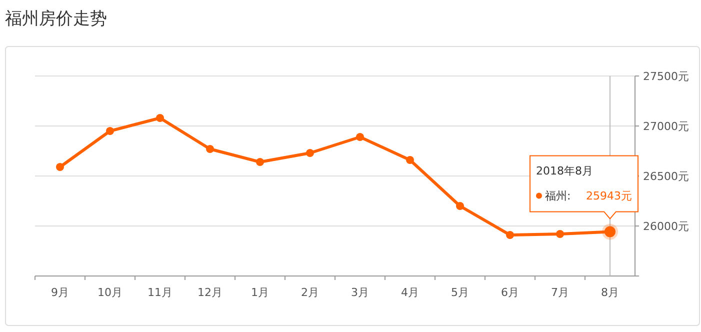 The width and height of the screenshot is (701, 332). Describe the element at coordinates (610, 292) in the screenshot. I see `x-tick-label: 8月` at that location.